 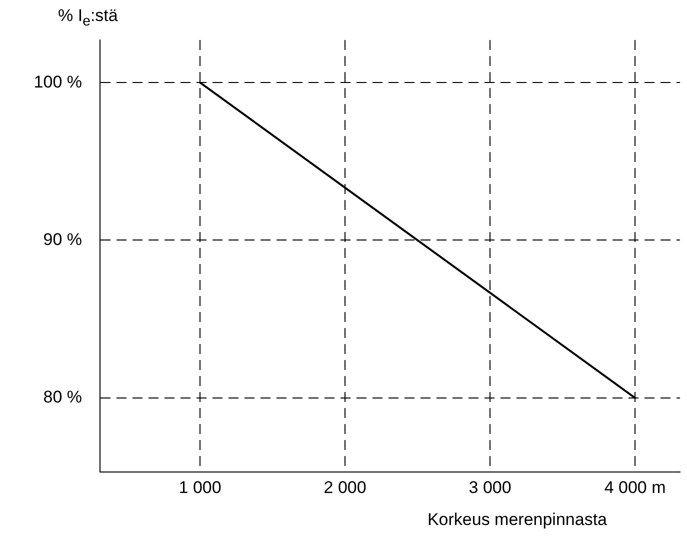 What do you see at coordinates (62, 397) in the screenshot?
I see `y-tick-label: 80 %` at bounding box center [62, 397].